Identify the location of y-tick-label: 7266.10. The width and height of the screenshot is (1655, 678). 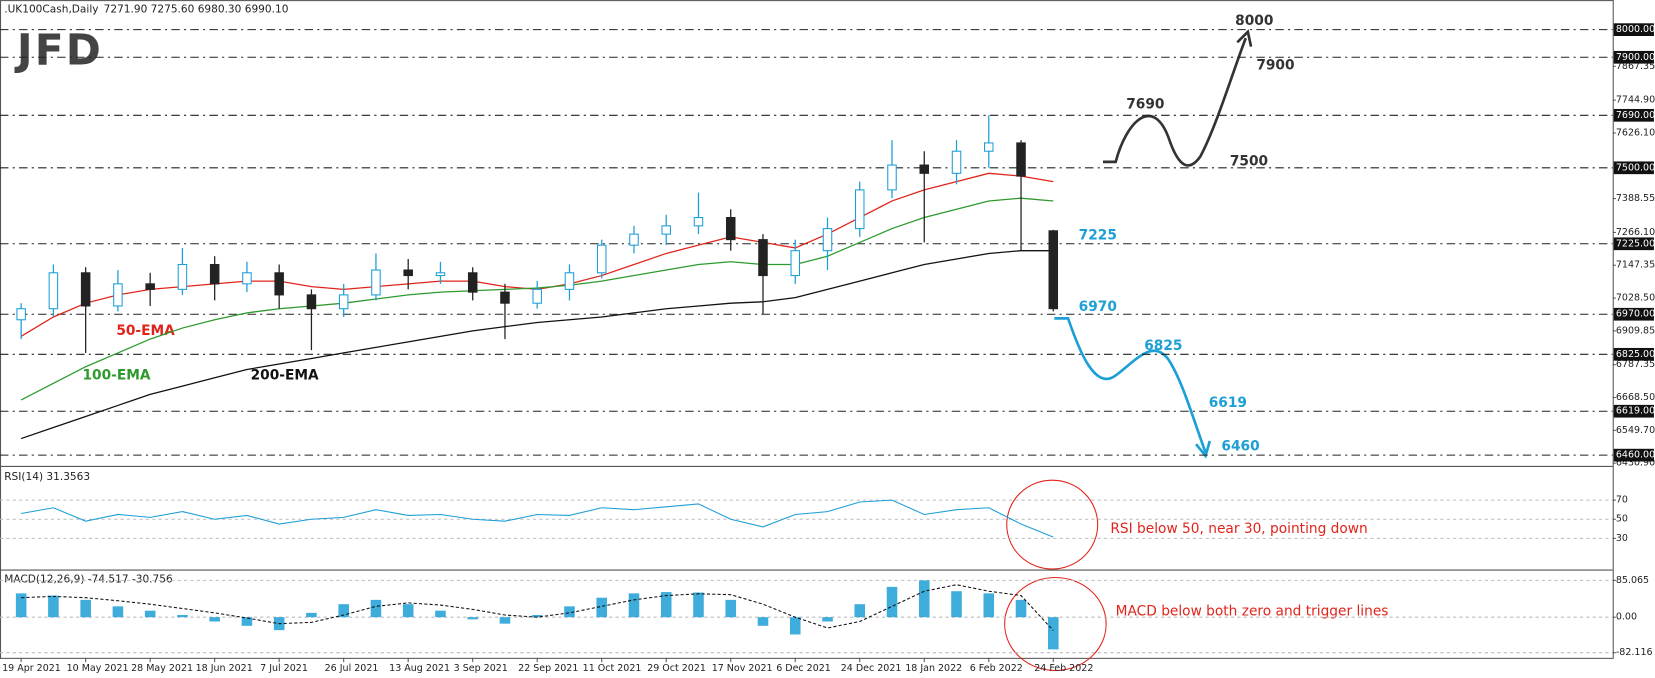
(1635, 232).